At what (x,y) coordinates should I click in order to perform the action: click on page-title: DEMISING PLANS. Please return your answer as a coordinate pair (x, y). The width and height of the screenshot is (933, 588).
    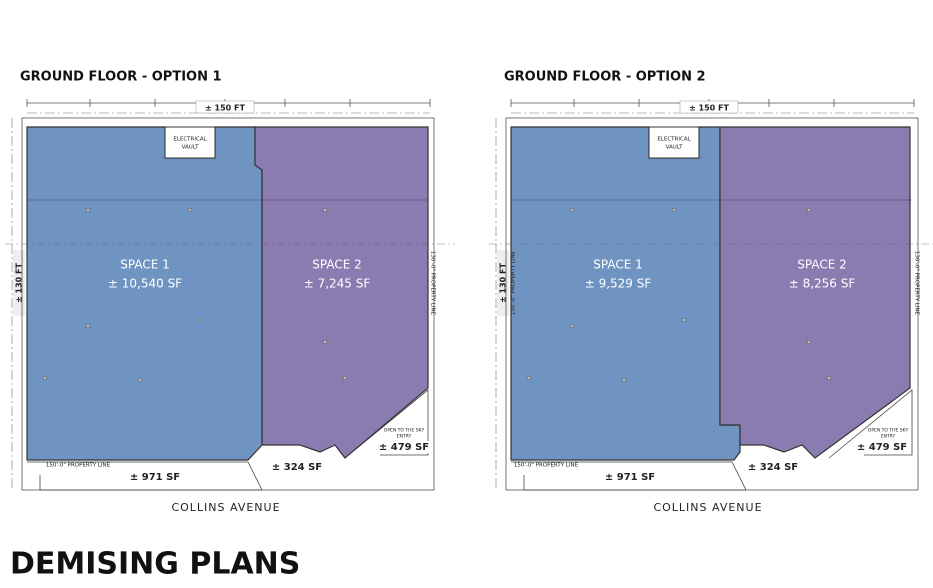
    Looking at the image, I should click on (155, 564).